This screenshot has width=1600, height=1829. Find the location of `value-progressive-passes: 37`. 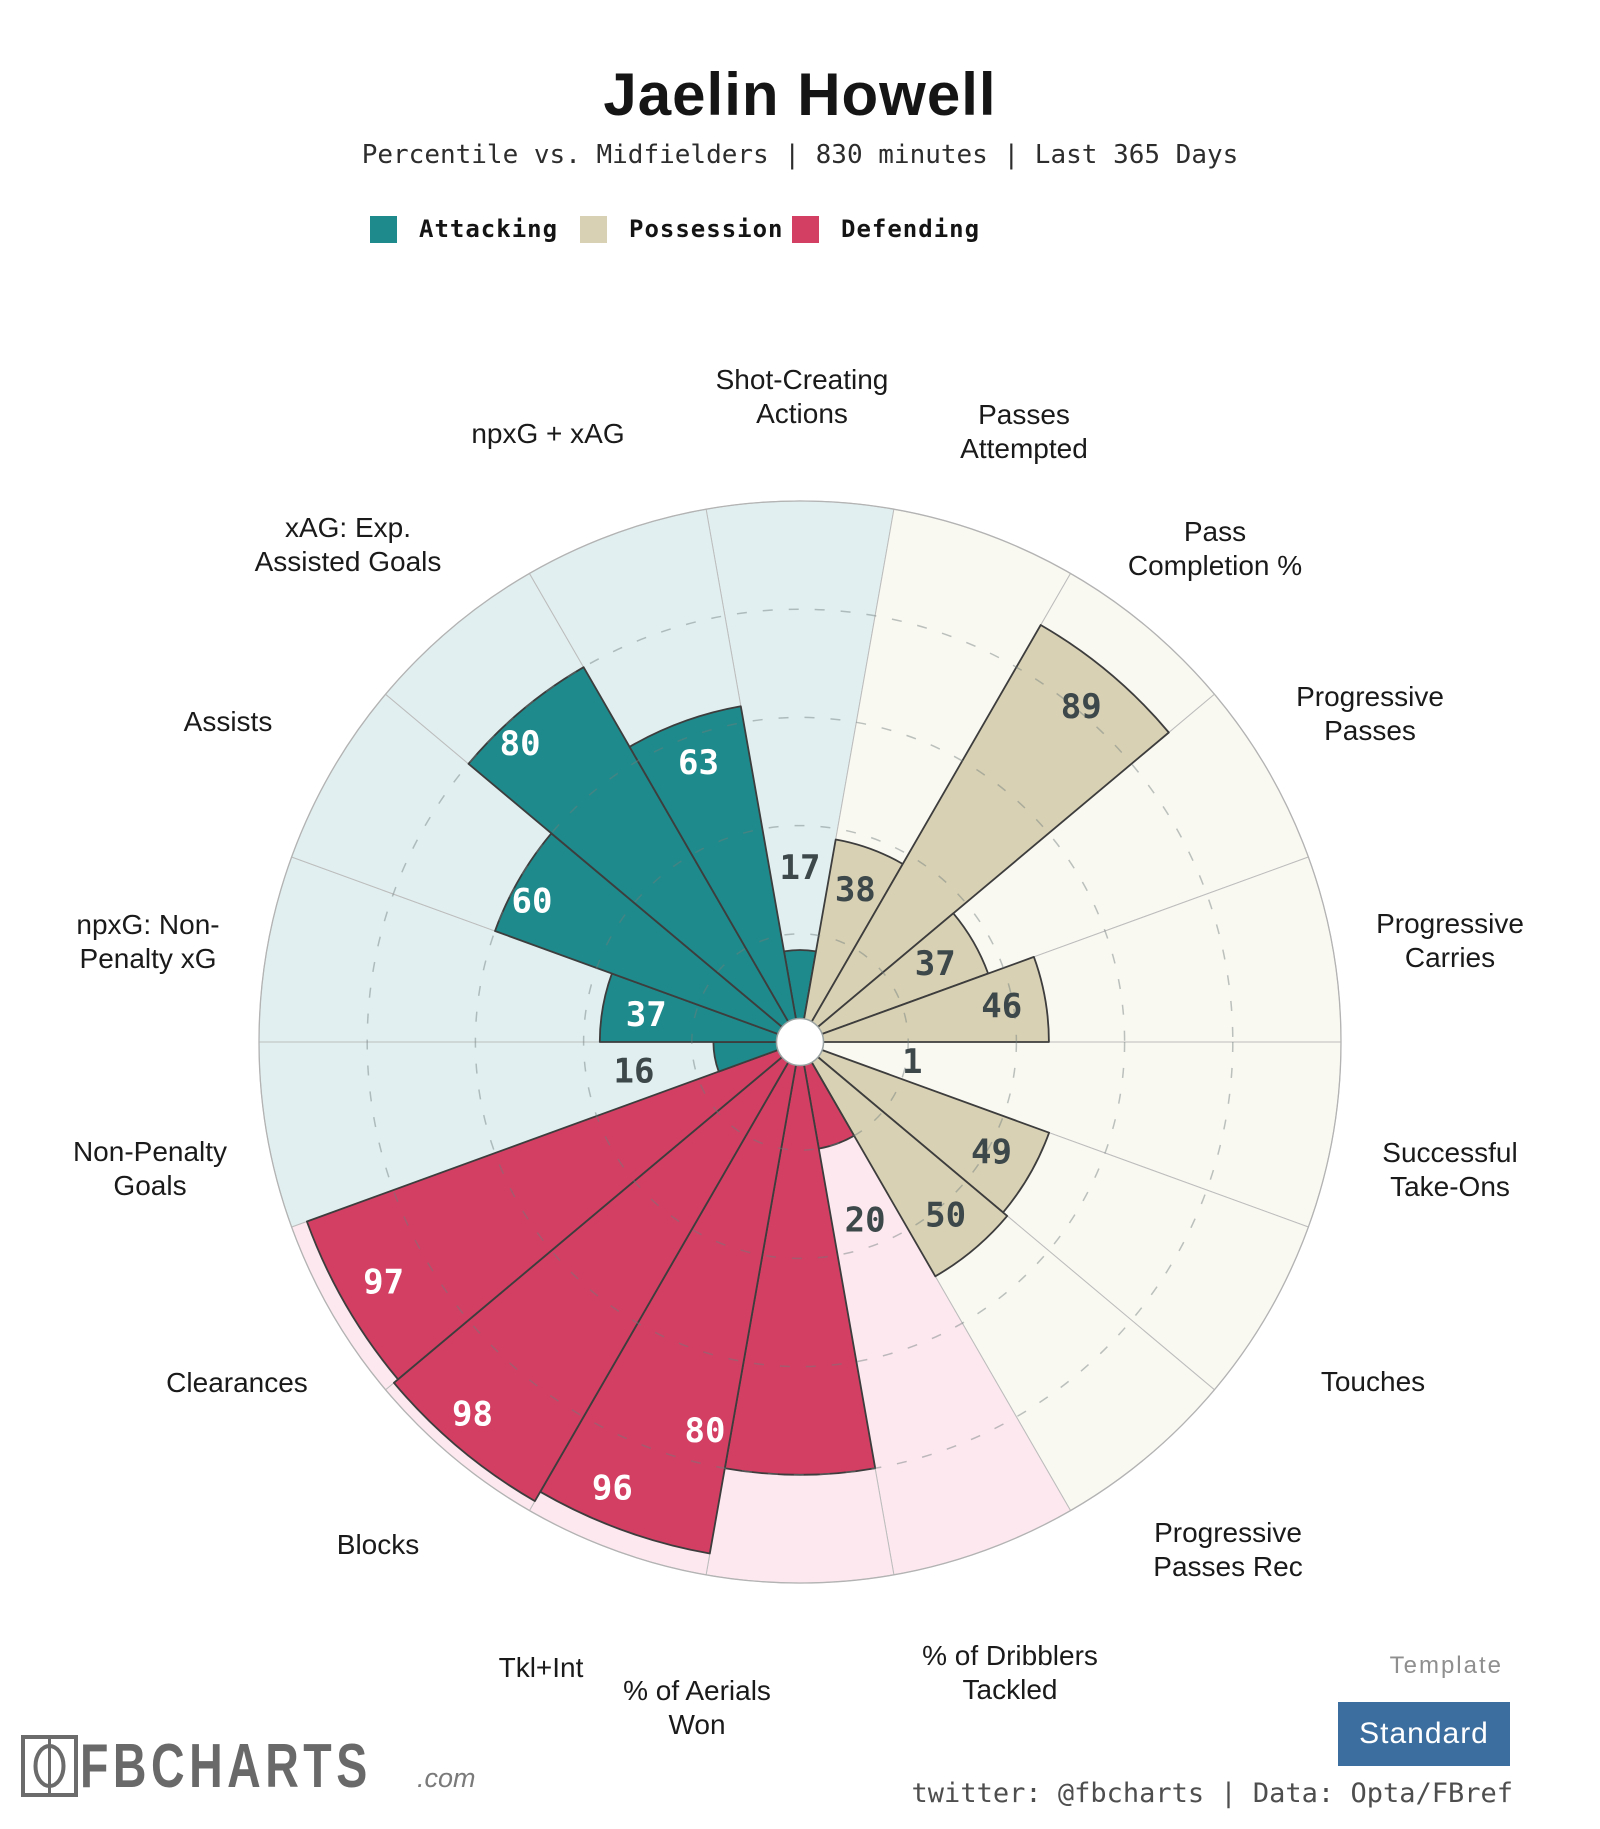

value-progressive-passes: 37 is located at coordinates (935, 964).